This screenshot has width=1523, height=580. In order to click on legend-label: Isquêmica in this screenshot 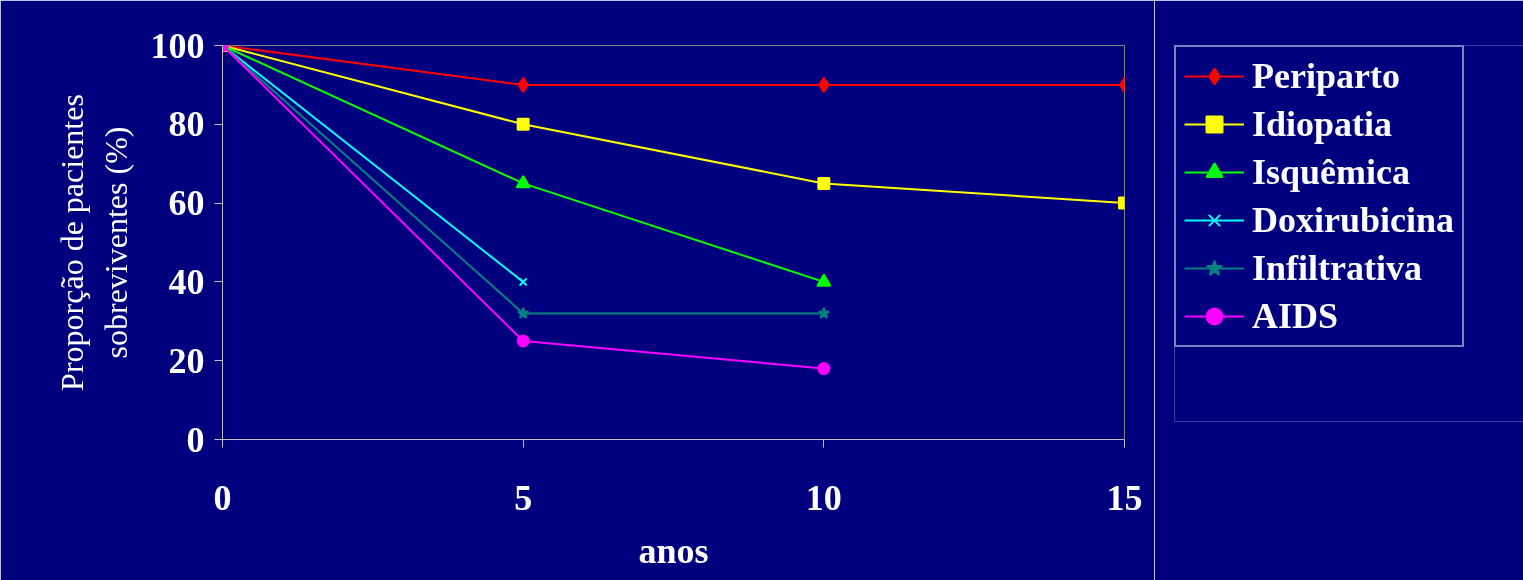, I will do `click(1331, 172)`.